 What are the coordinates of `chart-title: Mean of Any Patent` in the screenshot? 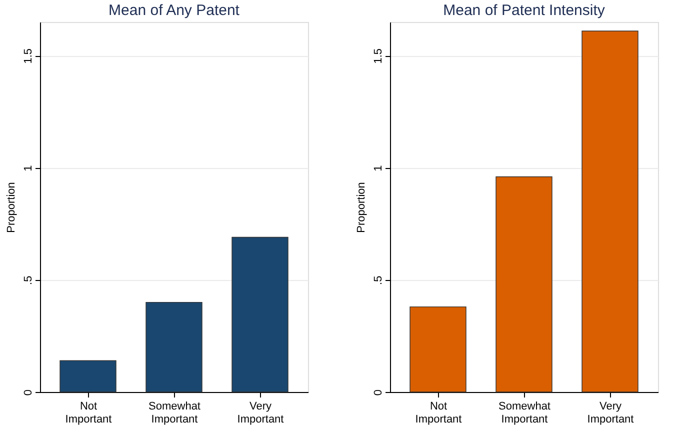 It's located at (174, 10).